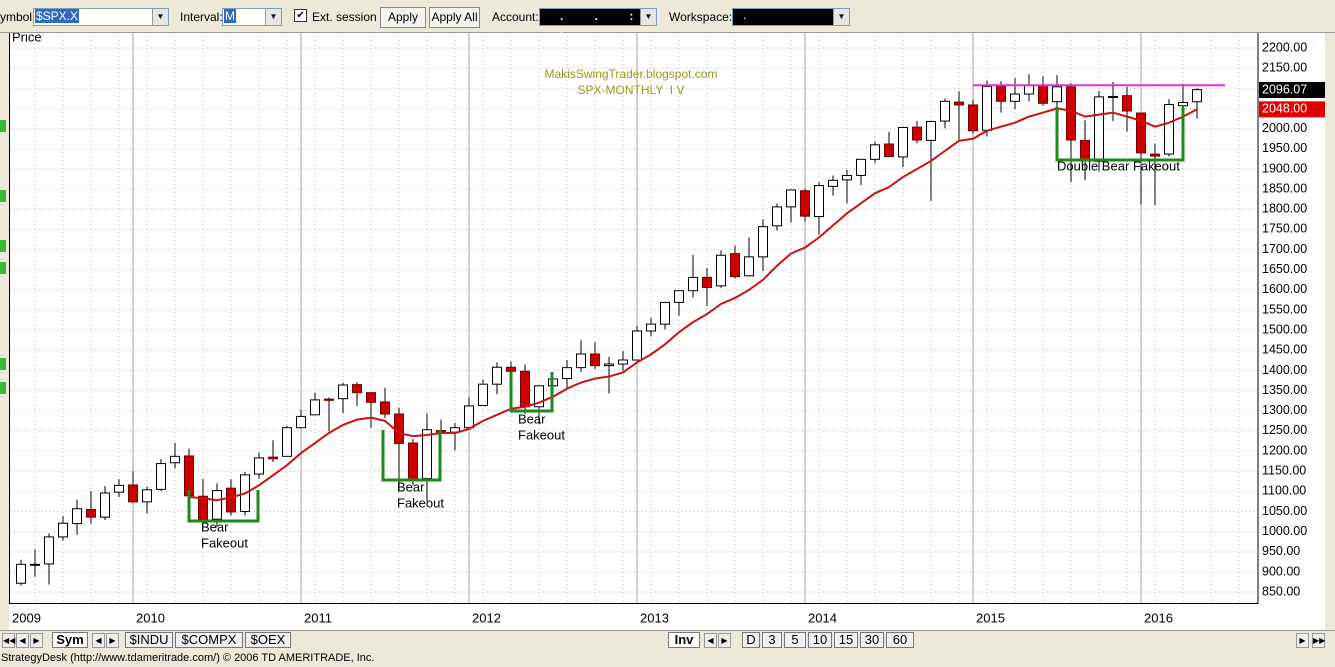  What do you see at coordinates (1330, 331) in the screenshot?
I see `right-strip` at bounding box center [1330, 331].